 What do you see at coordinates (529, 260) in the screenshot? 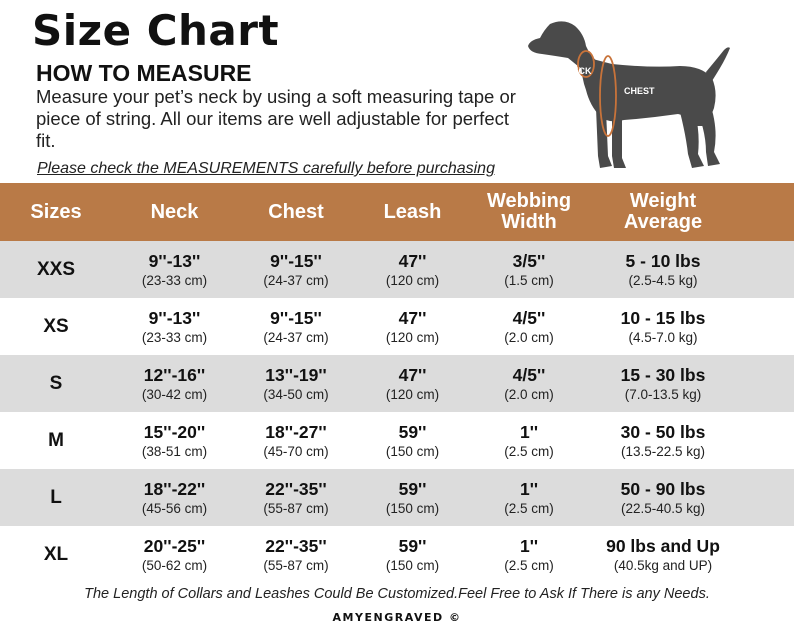
I see `webbing-value: 3/5''` at bounding box center [529, 260].